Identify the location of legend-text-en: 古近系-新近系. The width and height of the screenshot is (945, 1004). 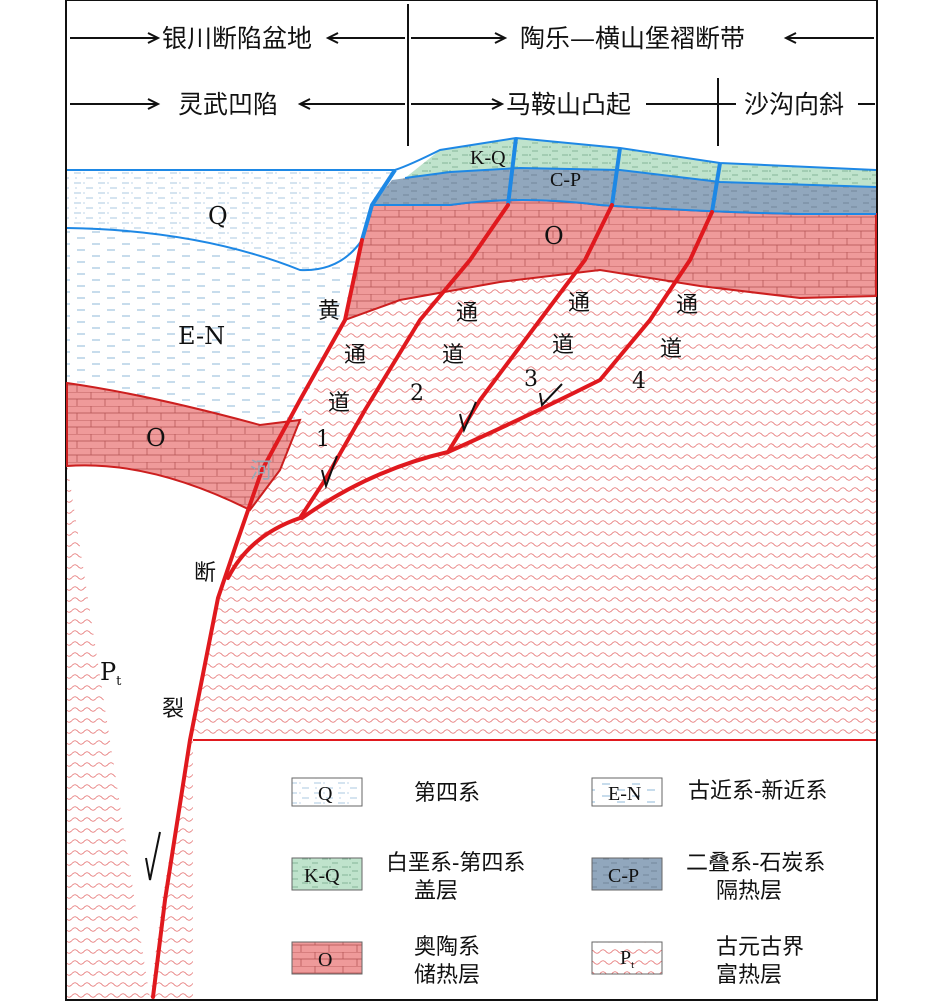
(757, 791).